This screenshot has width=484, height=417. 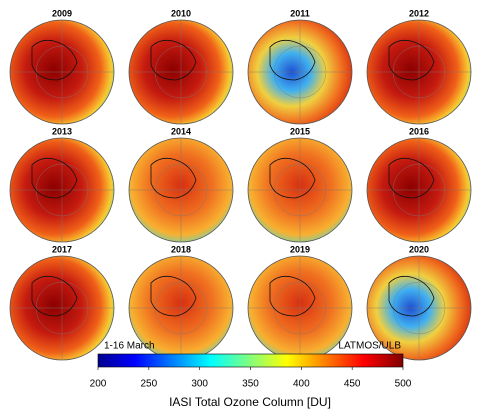 I want to click on year-title: 2009, so click(x=62, y=13).